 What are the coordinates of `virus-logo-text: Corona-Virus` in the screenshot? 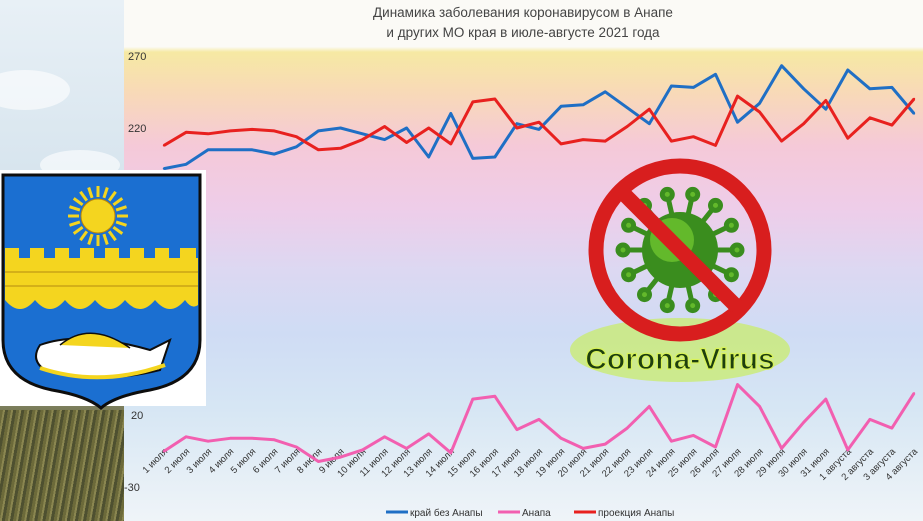 It's located at (679, 359).